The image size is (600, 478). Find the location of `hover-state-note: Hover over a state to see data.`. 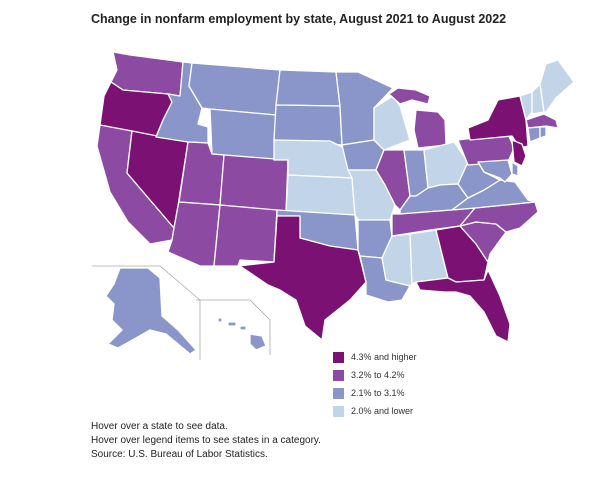

hover-state-note: Hover over a state to see data. is located at coordinates (159, 426).